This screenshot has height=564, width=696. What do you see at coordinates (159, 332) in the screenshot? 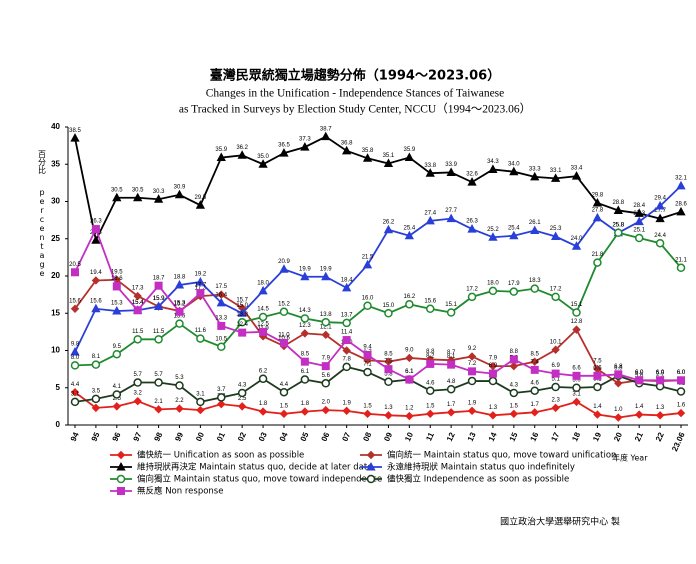
I see `data-label: 11.5` at bounding box center [159, 332].